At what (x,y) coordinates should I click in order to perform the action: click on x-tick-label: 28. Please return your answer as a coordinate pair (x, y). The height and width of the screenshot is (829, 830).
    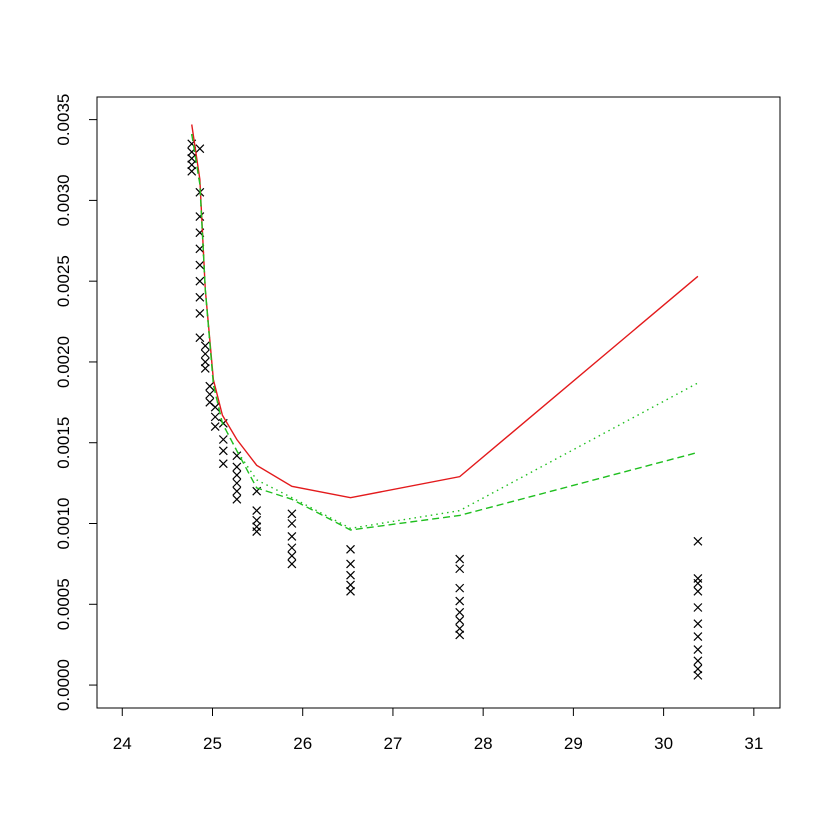
    Looking at the image, I should click on (483, 743).